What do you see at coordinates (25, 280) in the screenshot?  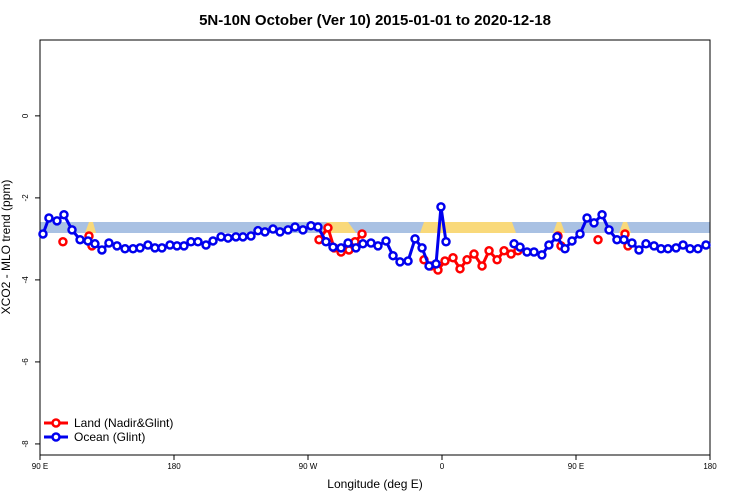 I see `y-tick-label: -4` at bounding box center [25, 280].